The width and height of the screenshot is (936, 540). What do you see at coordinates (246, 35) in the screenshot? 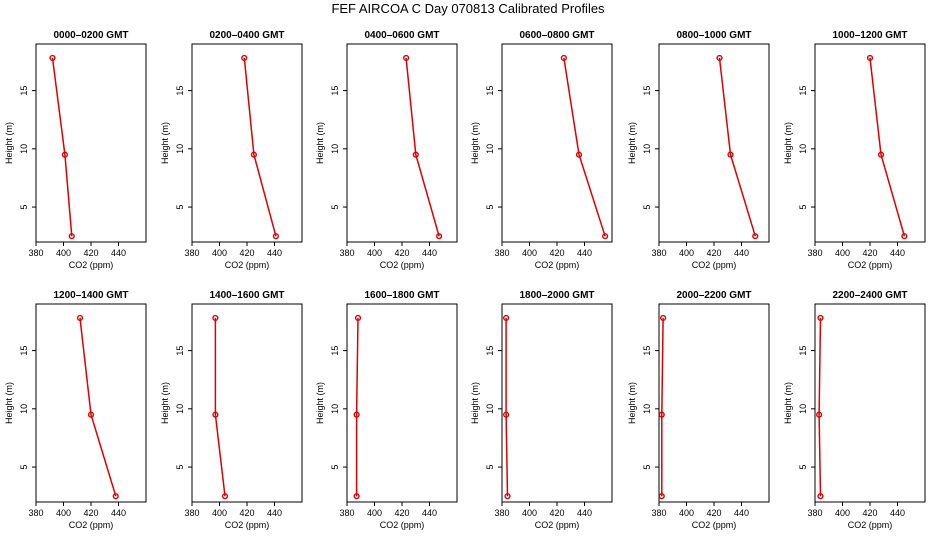
I see `panel-title: 0200–0400 GMT` at bounding box center [246, 35].